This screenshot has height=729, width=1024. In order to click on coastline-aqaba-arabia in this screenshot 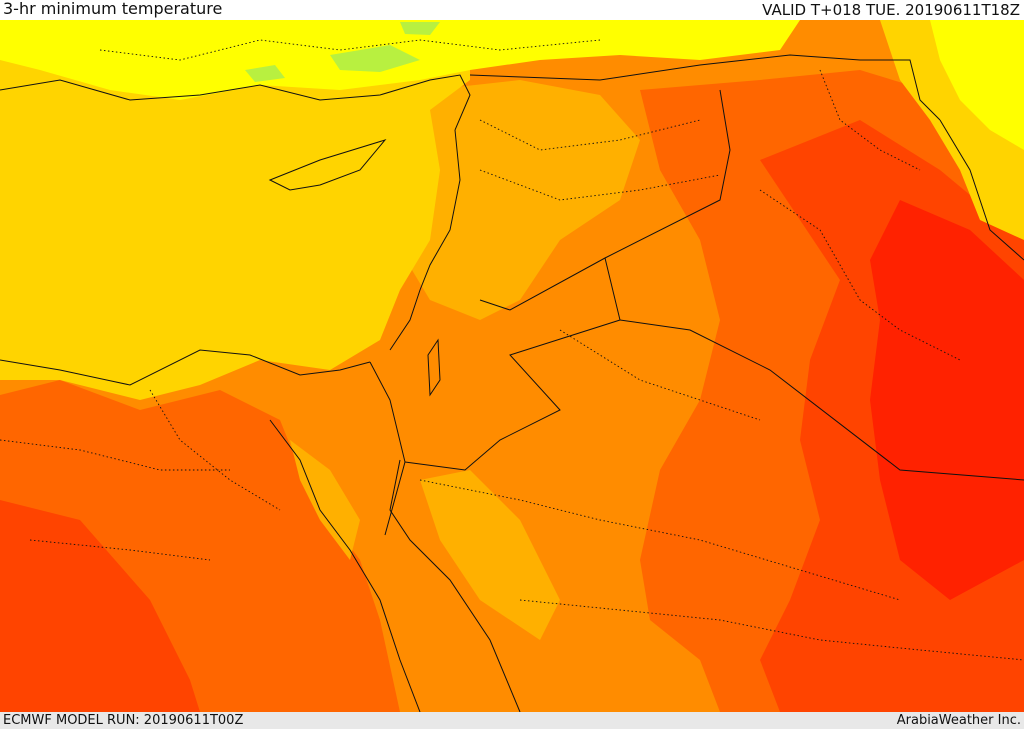, I will do `click(455, 585)`.